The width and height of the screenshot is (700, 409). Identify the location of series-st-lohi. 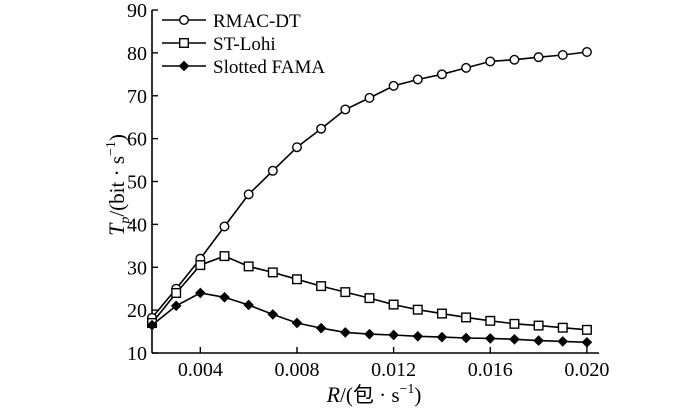
(369, 293).